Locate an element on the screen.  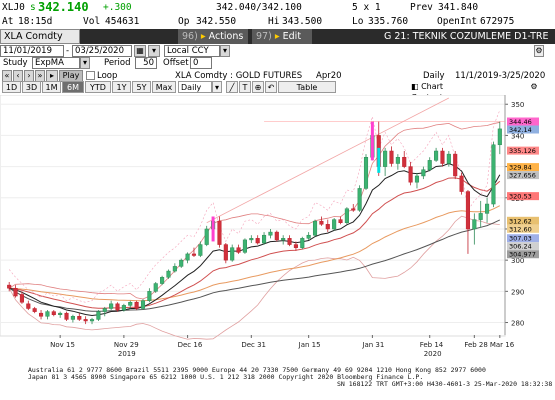
signal-marker is located at coordinates (379, 160).